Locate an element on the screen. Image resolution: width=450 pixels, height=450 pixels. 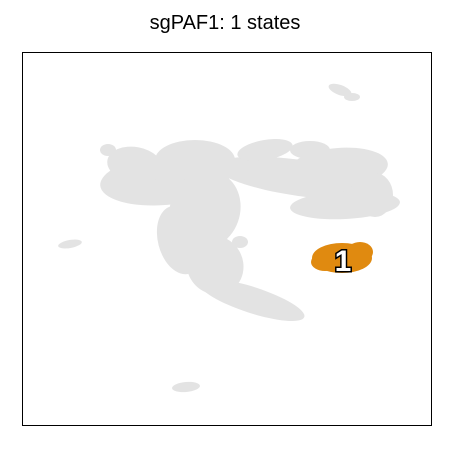
state-1-cells is located at coordinates (342, 257).